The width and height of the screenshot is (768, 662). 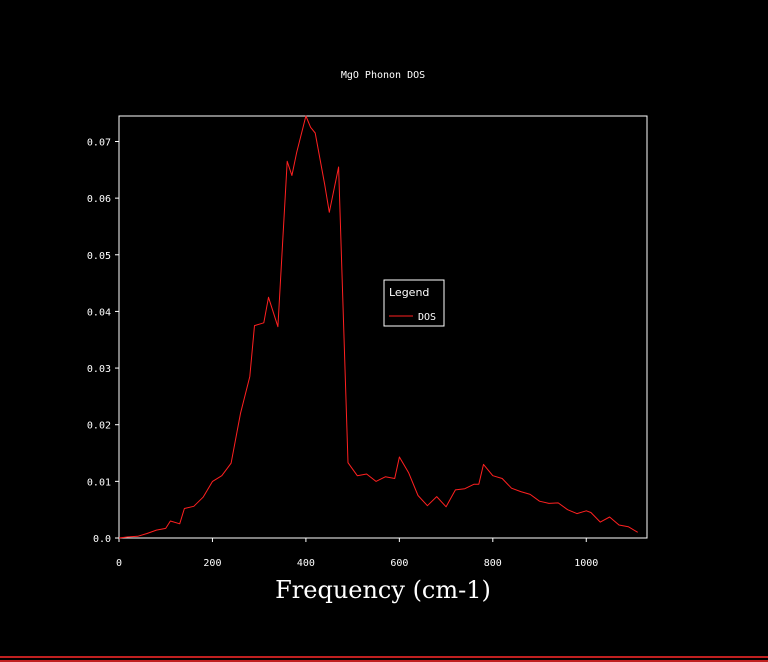 What do you see at coordinates (99, 369) in the screenshot?
I see `y-tick-label: 0.03` at bounding box center [99, 369].